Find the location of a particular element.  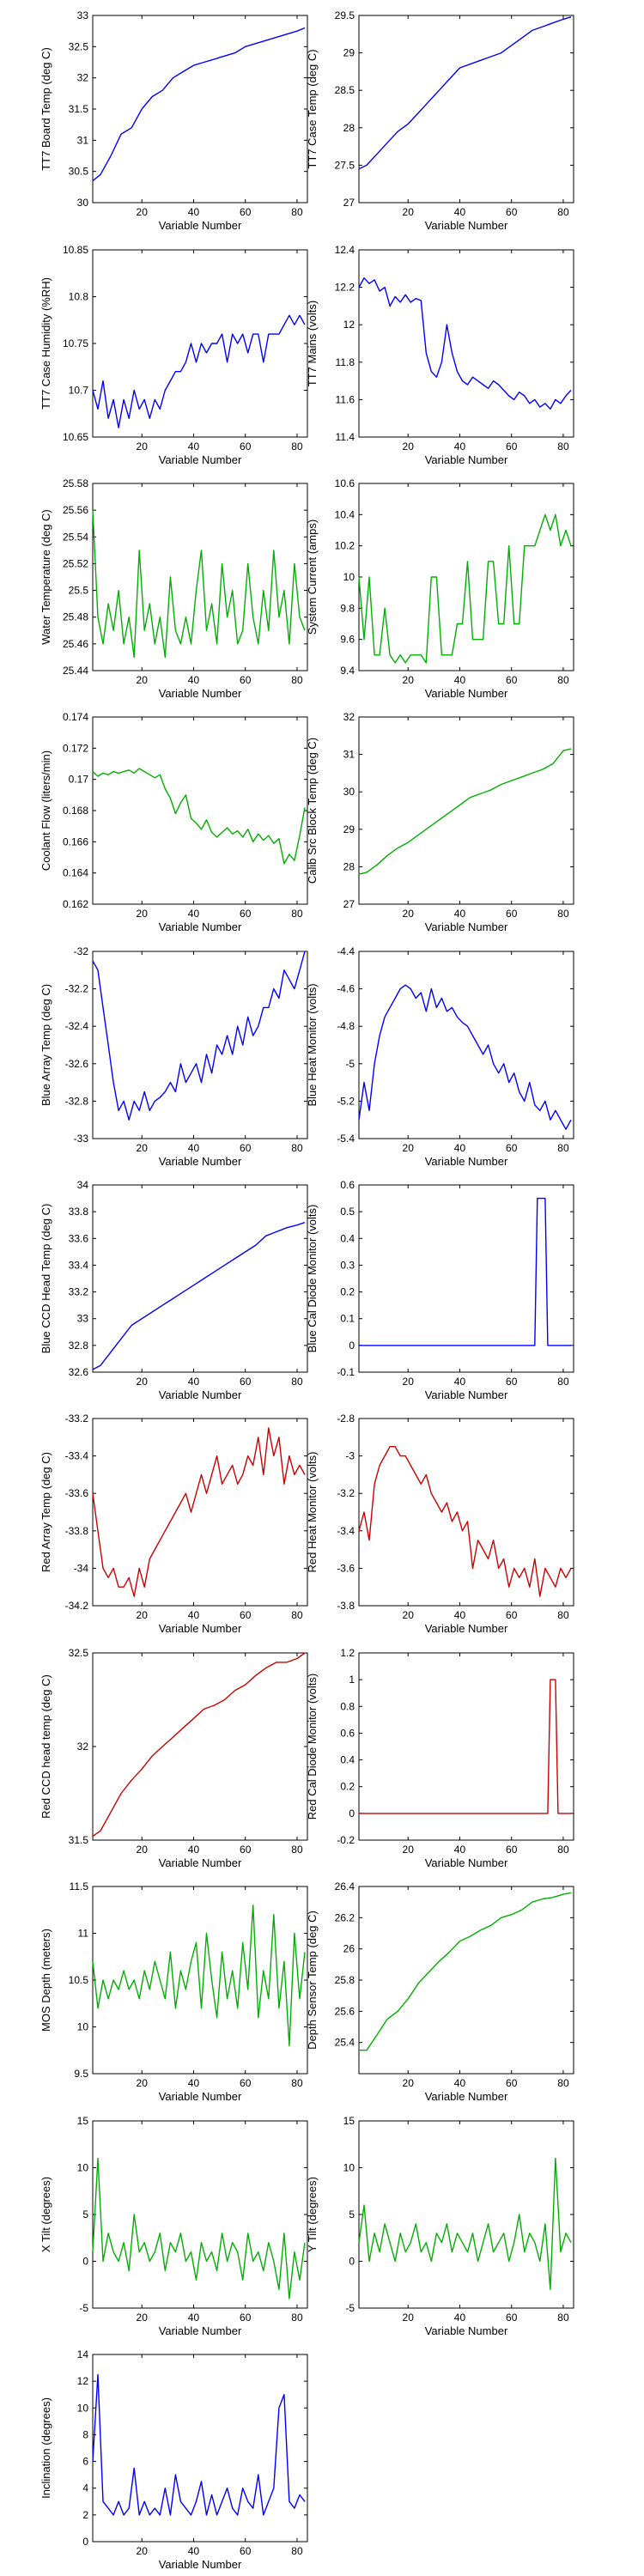

y-tick-label: 0.174 is located at coordinates (75, 717).